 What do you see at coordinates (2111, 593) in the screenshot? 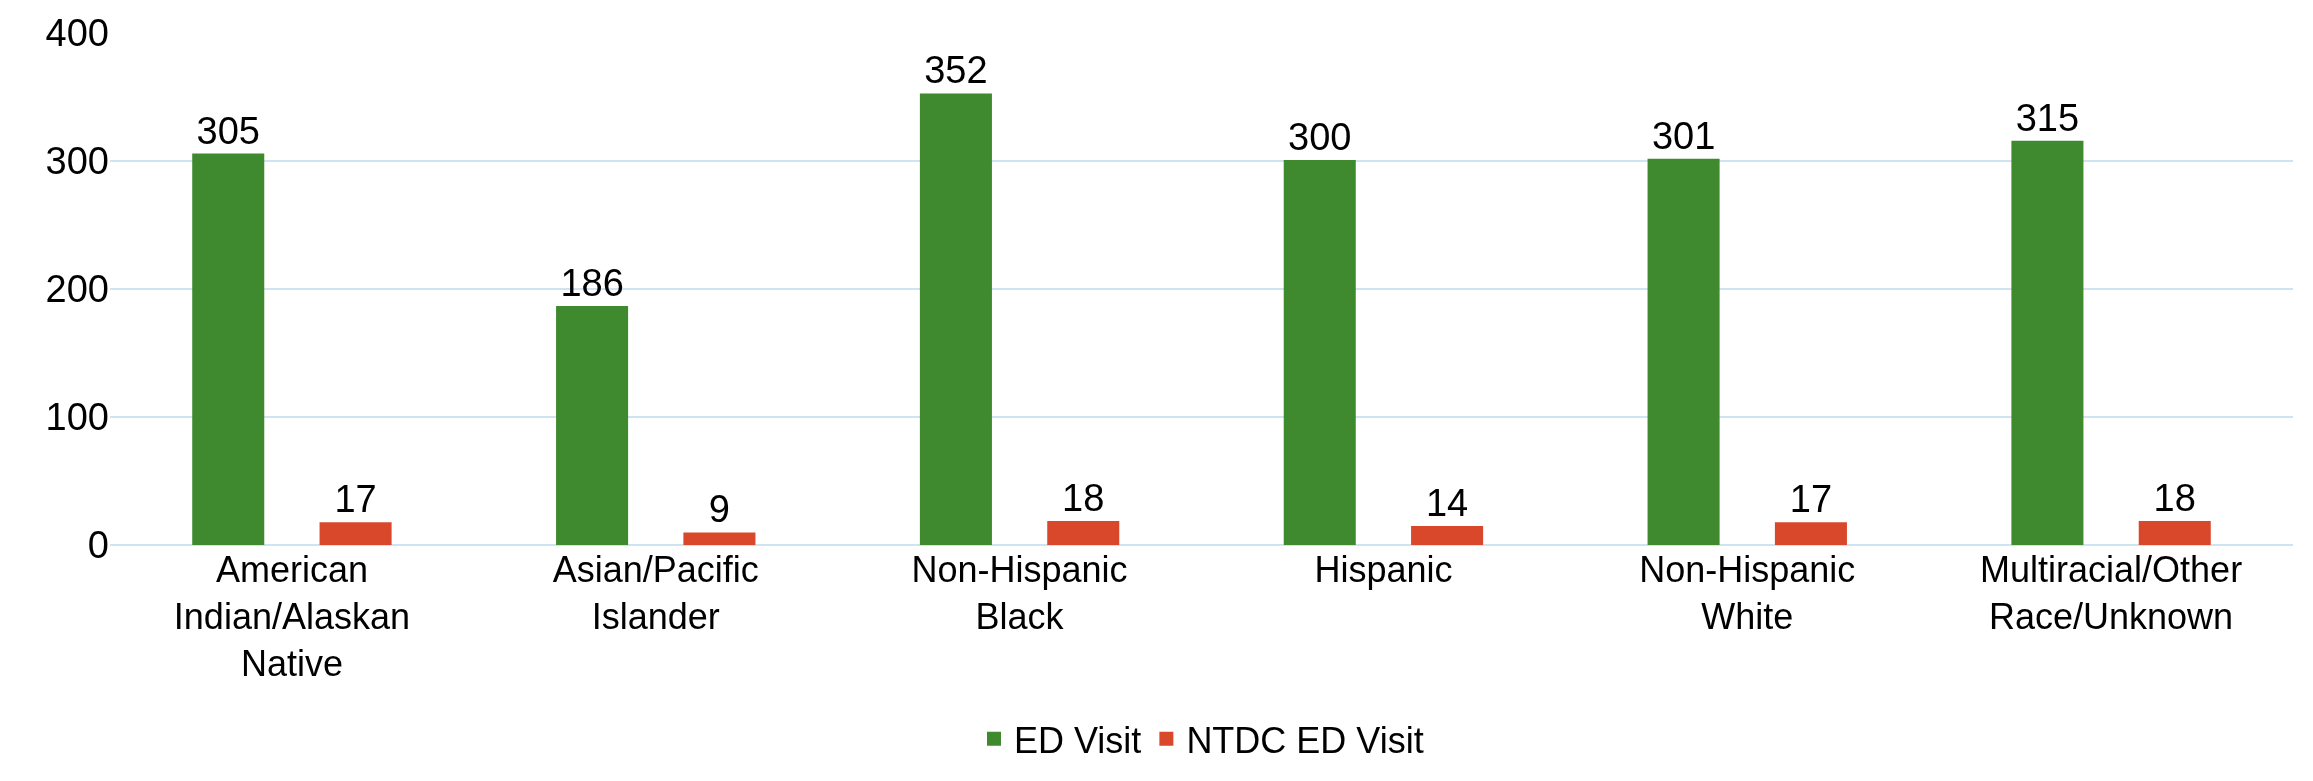
I see `x-tick-label: Multiracial/Other Race/Unknown` at bounding box center [2111, 593].